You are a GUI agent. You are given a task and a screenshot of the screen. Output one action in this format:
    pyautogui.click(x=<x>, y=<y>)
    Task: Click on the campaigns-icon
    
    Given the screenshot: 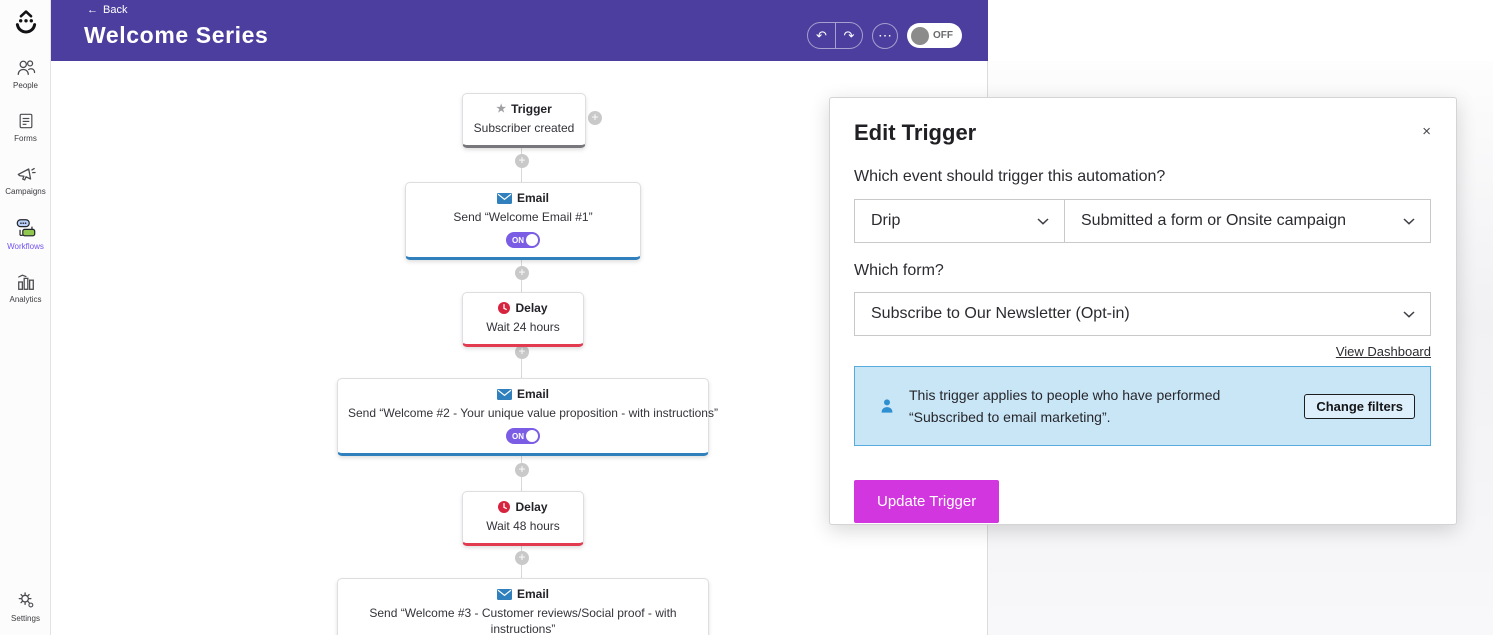 What is the action you would take?
    pyautogui.click(x=26, y=174)
    